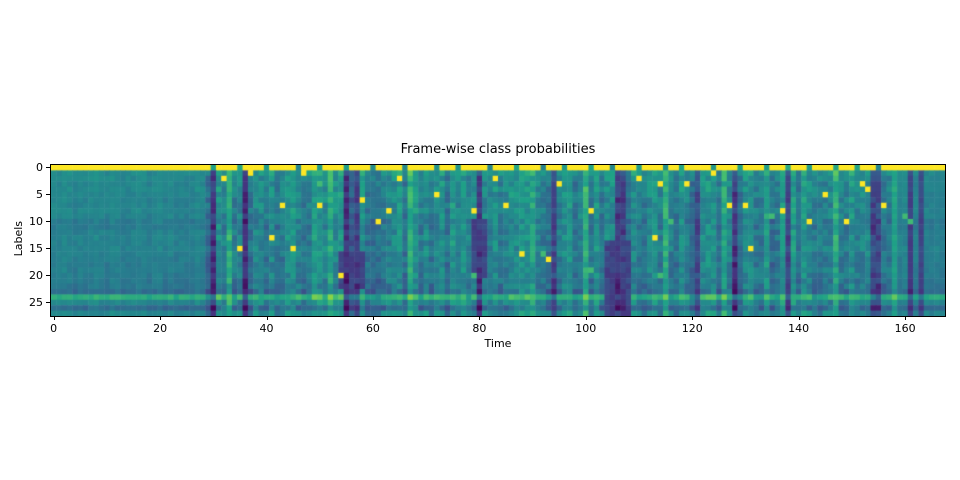 The width and height of the screenshot is (960, 480). Describe the element at coordinates (479, 328) in the screenshot. I see `x-tick-label: 80` at that location.